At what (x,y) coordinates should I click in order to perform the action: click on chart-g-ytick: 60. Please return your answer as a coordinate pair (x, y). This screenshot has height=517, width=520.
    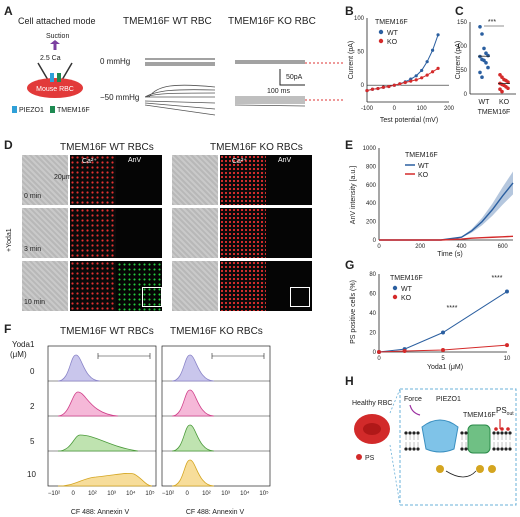
    Looking at the image, I should click on (372, 295).